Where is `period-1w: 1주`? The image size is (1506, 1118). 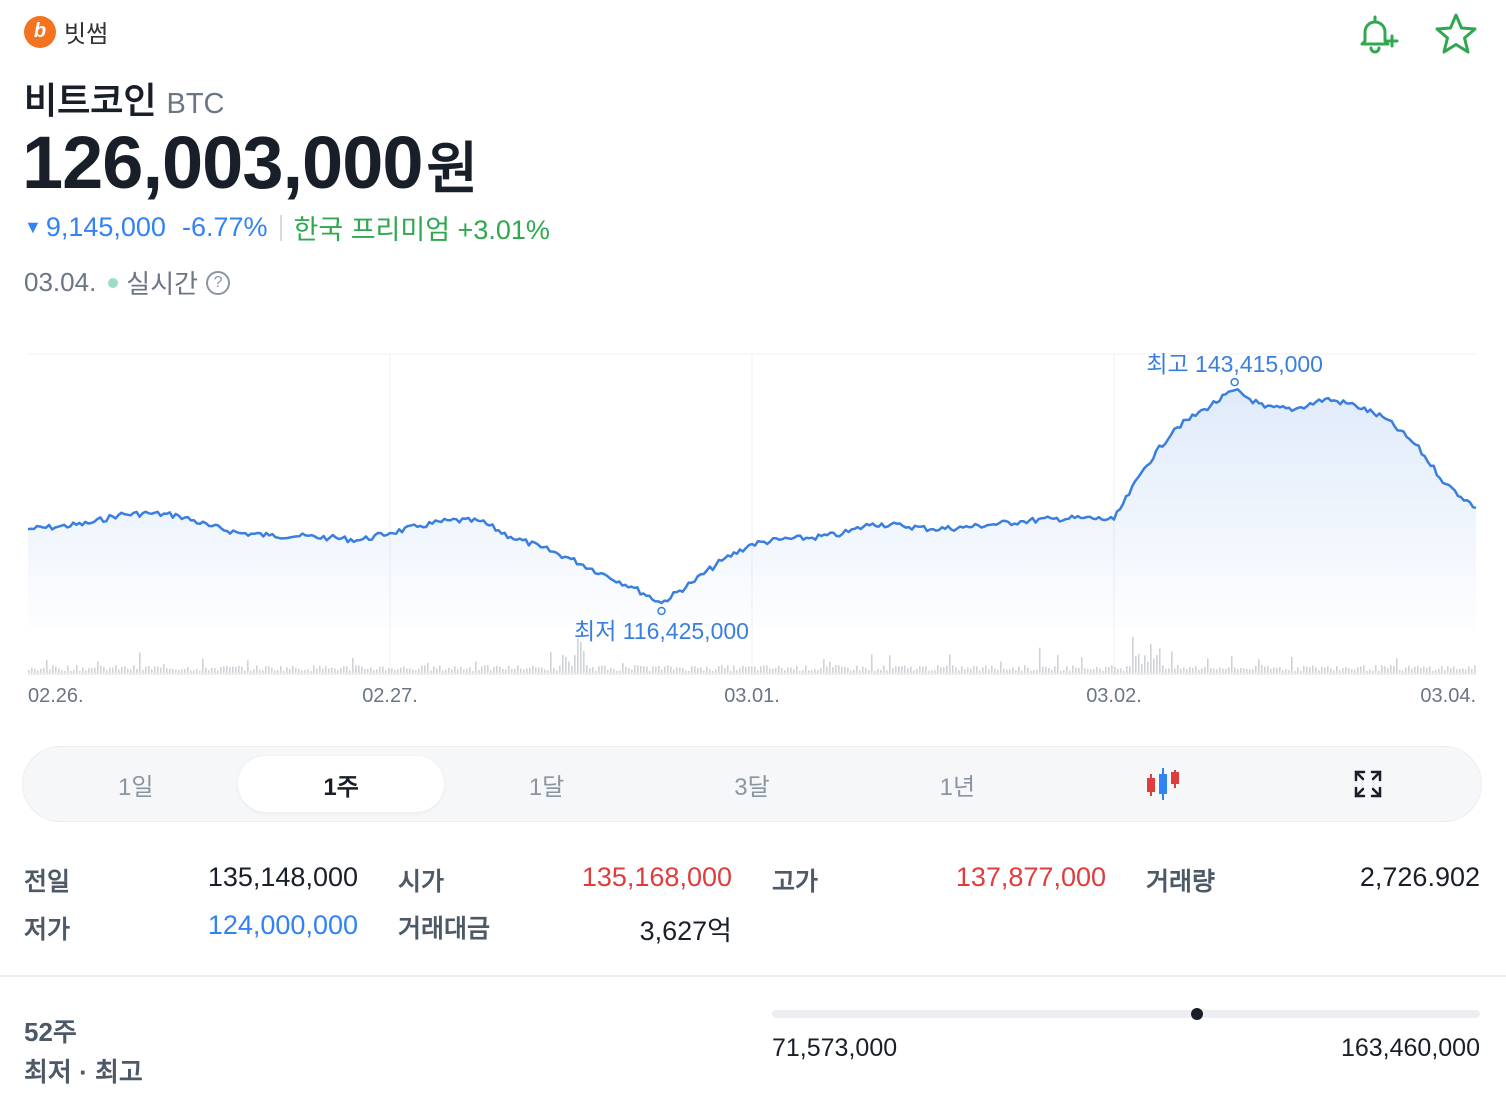 period-1w: 1주 is located at coordinates (341, 784).